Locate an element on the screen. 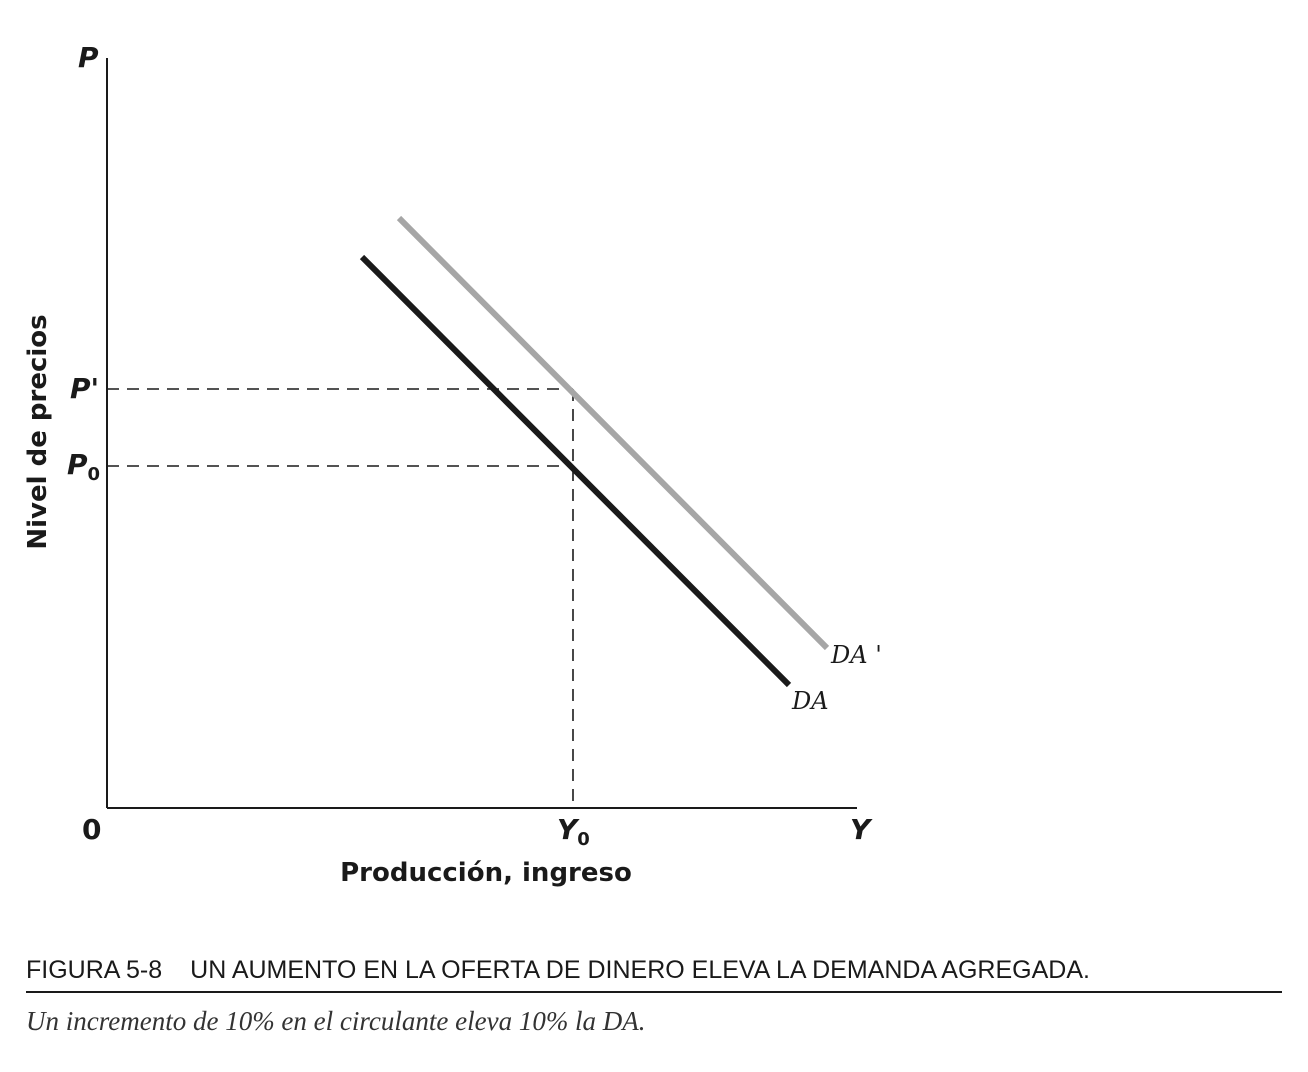  x-axis-letter: Y is located at coordinates (861, 829).